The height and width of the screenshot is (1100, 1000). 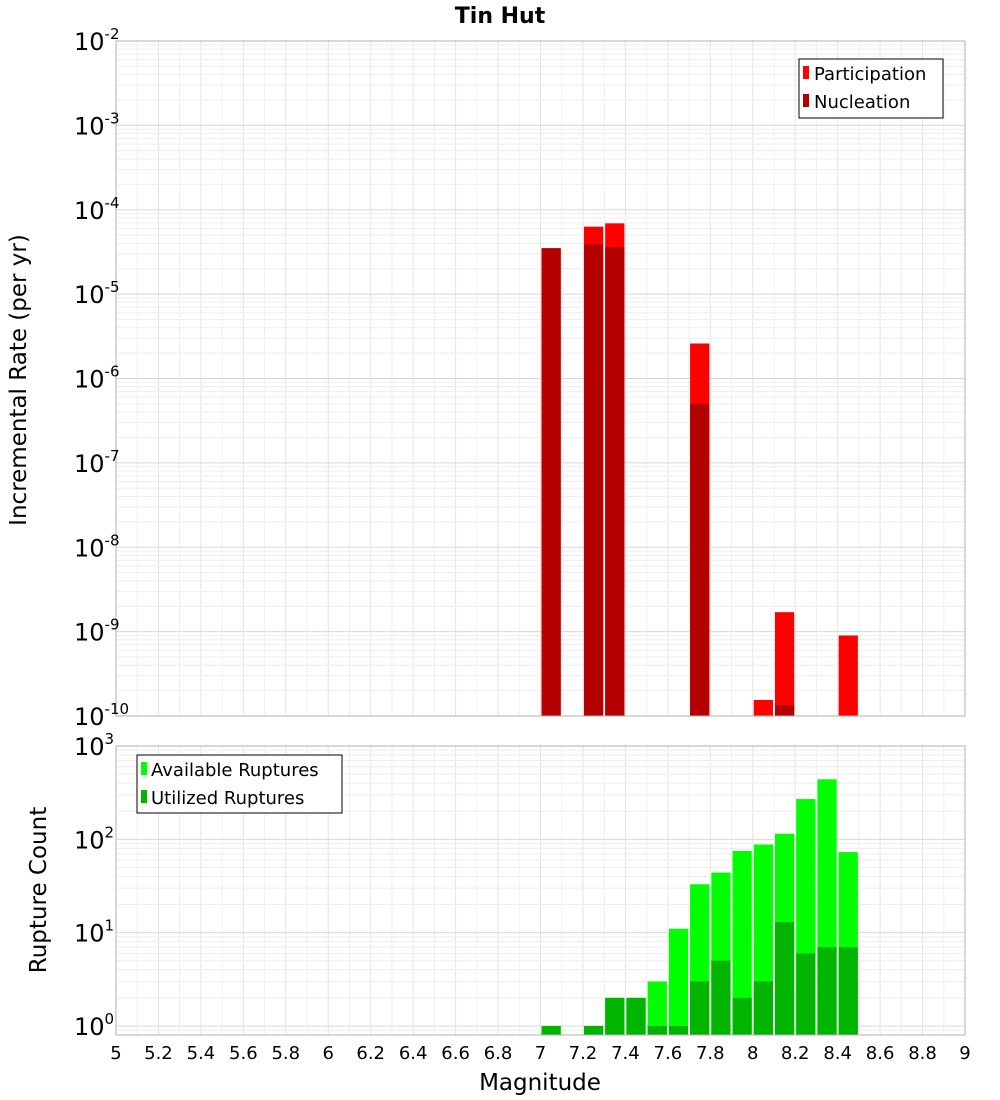 I want to click on rate-y-tick-label: 10⁻⁵, so click(x=97, y=293).